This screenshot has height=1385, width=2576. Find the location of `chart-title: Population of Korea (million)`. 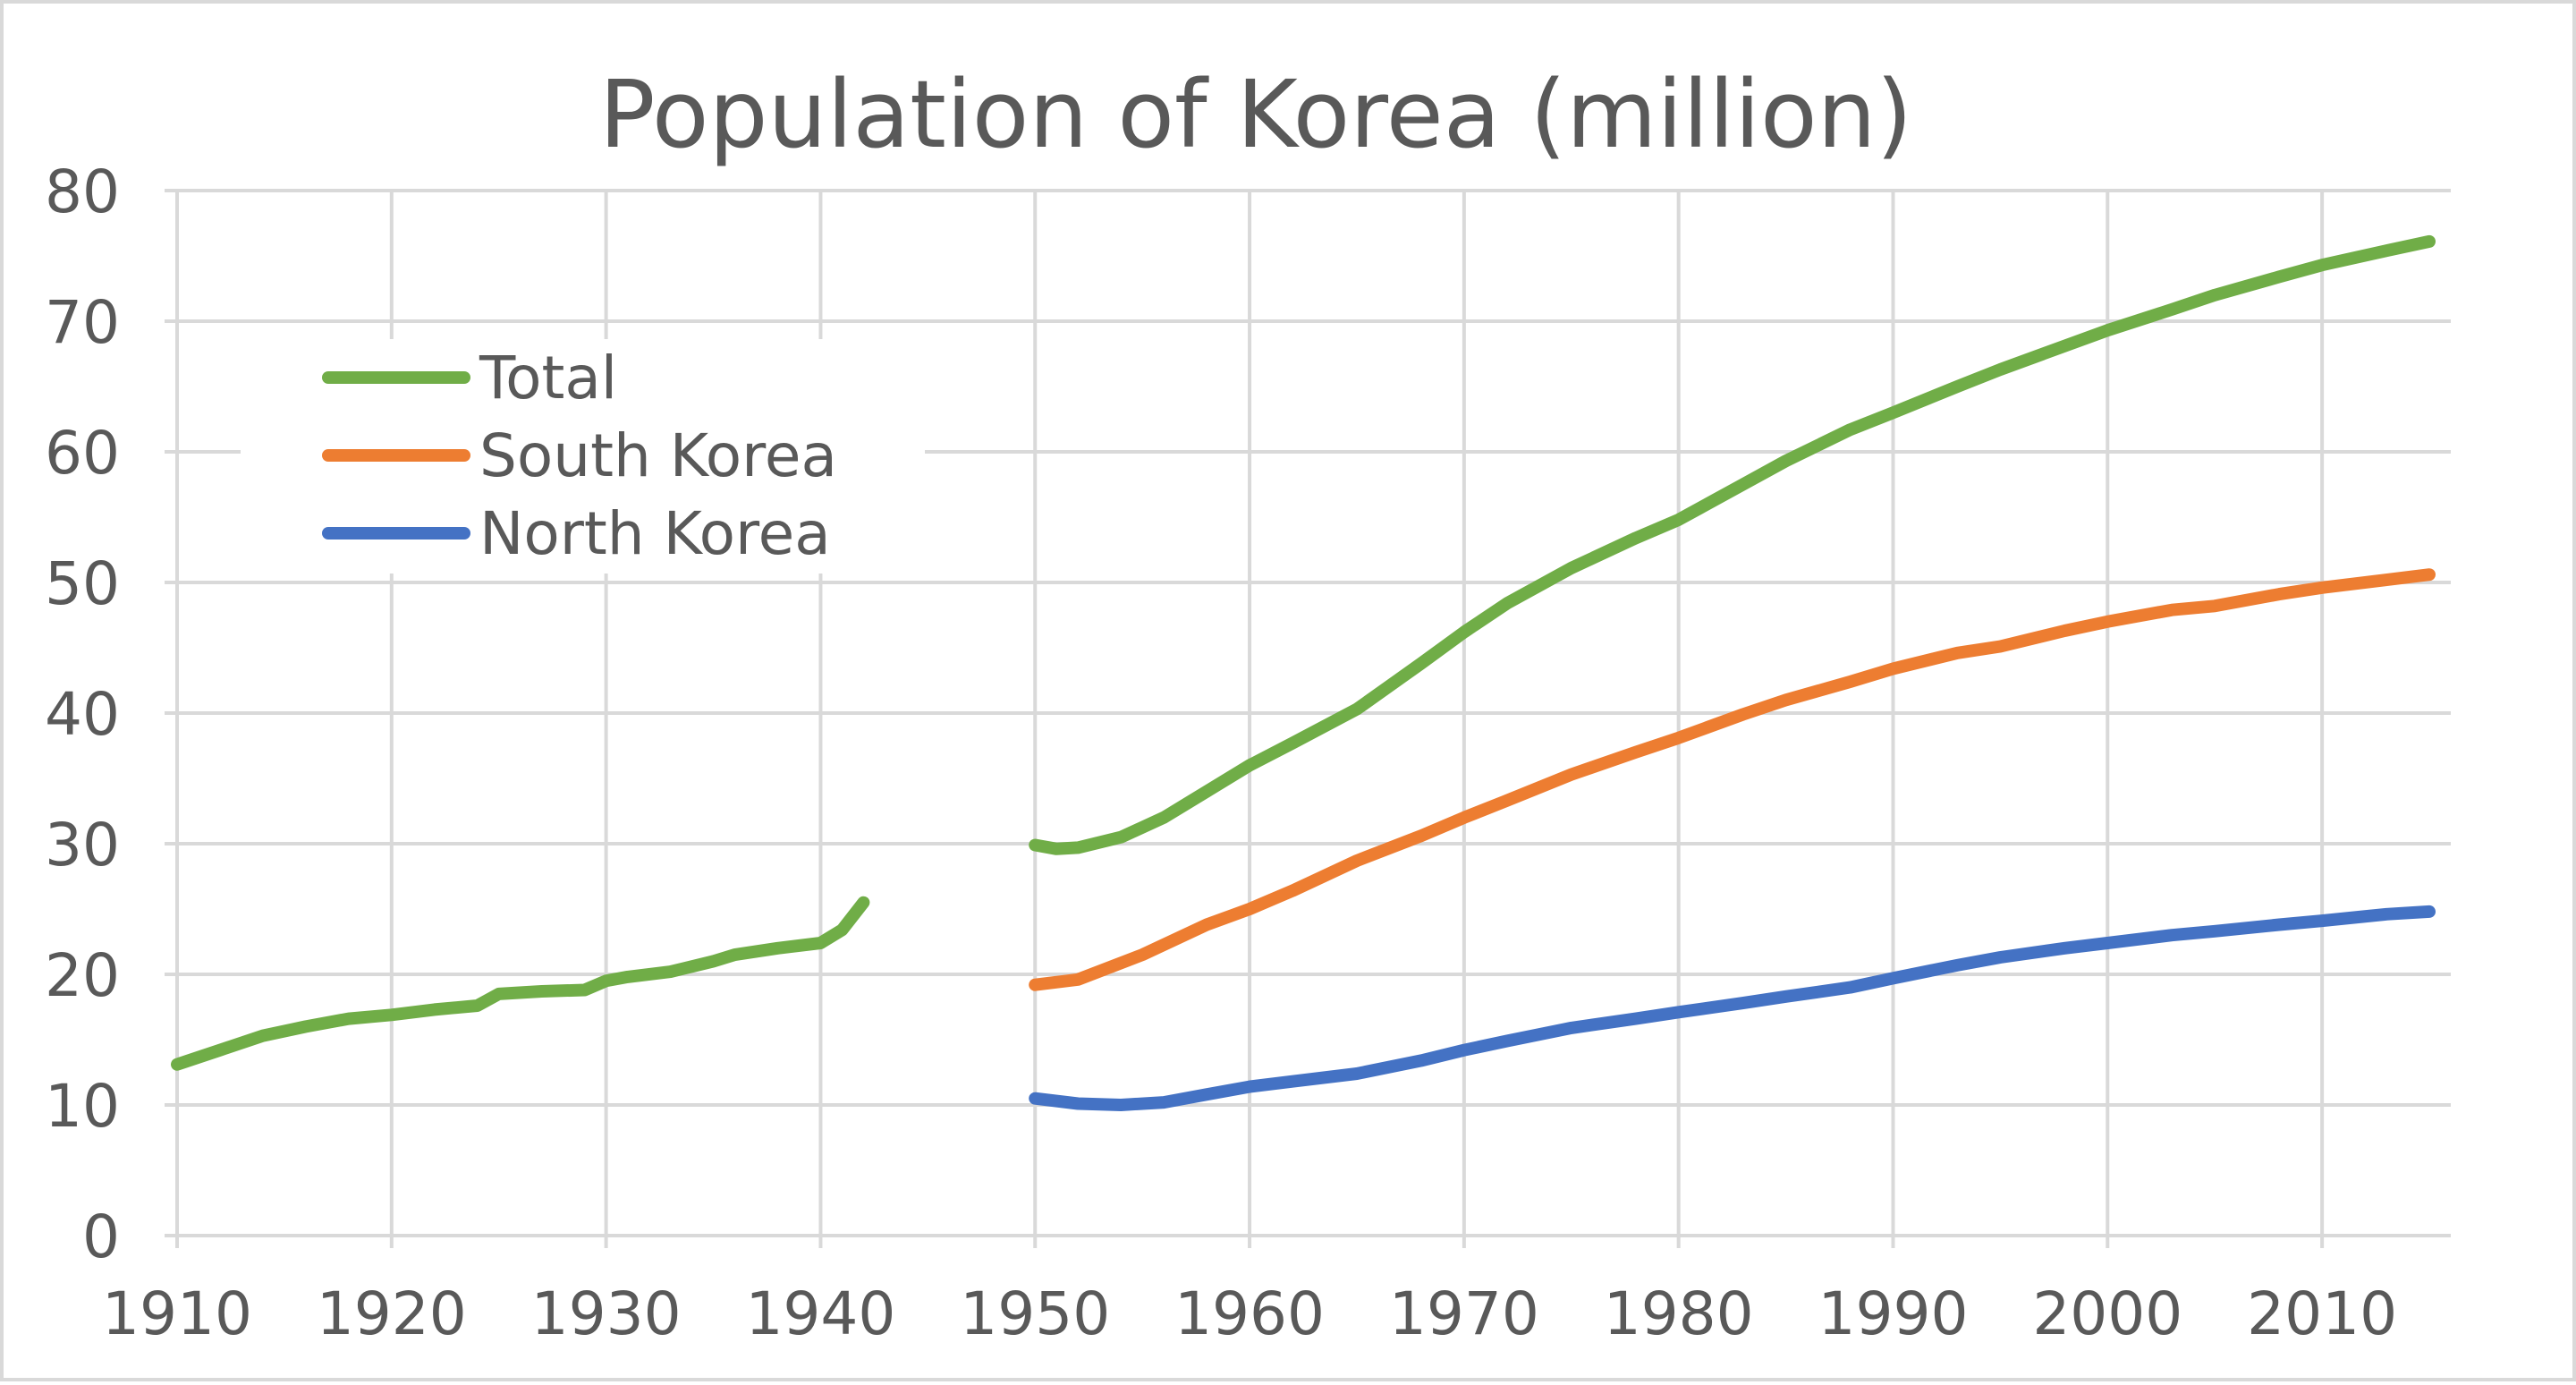

chart-title: Population of Korea (million) is located at coordinates (1255, 114).